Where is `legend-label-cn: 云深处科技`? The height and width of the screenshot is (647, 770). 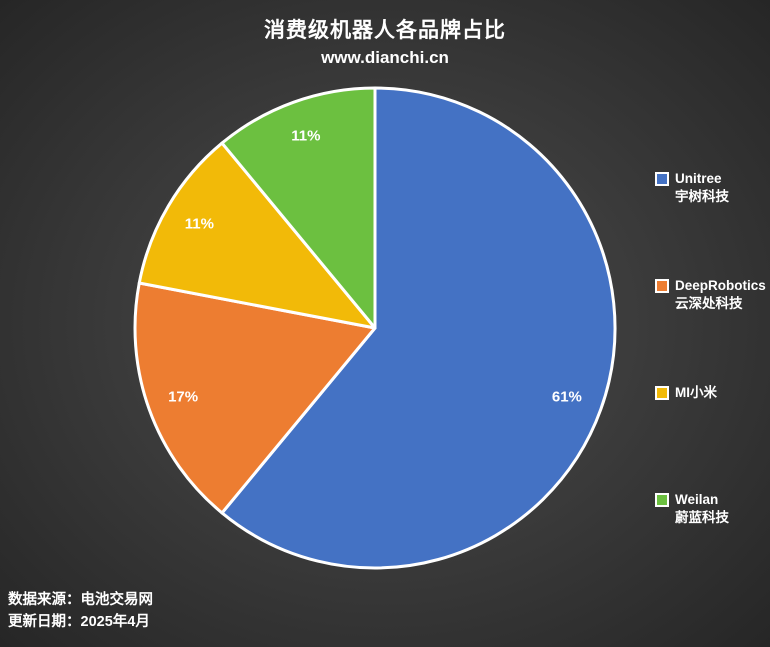 legend-label-cn: 云深处科技 is located at coordinates (709, 303).